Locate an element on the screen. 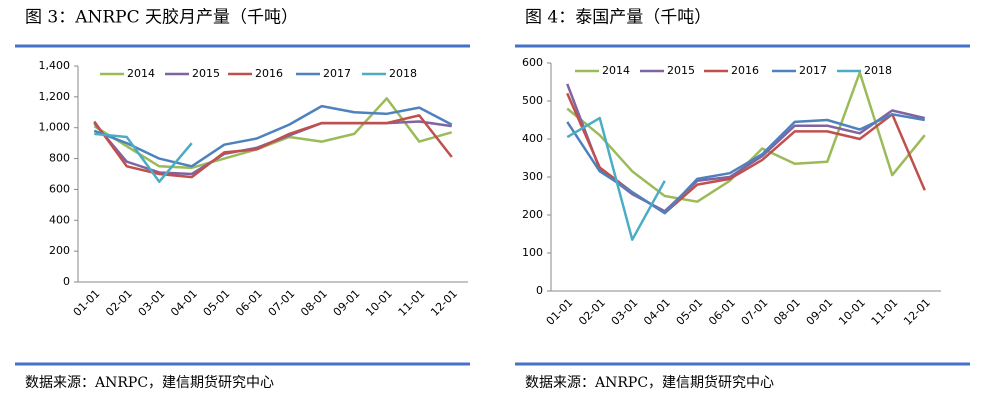  y-tick-label: 100 is located at coordinates (532, 252).